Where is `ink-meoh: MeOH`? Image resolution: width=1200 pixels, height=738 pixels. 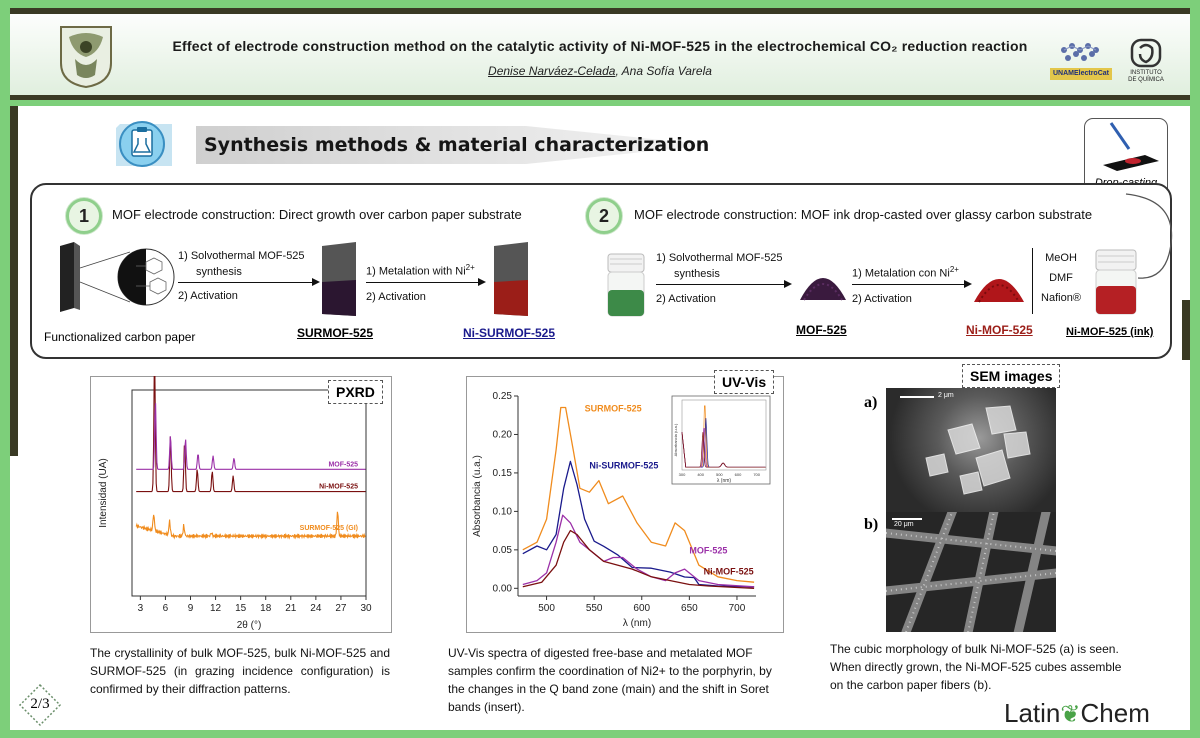
ink-meoh: MeOH is located at coordinates (1061, 258).